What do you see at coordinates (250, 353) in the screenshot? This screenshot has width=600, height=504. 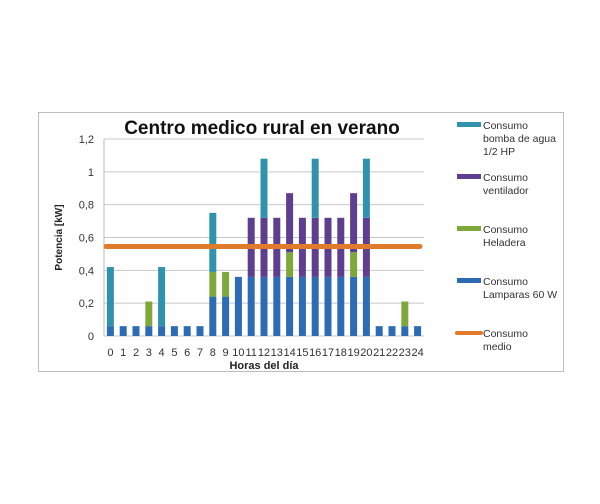 I see `x-tick-label: 11` at bounding box center [250, 353].